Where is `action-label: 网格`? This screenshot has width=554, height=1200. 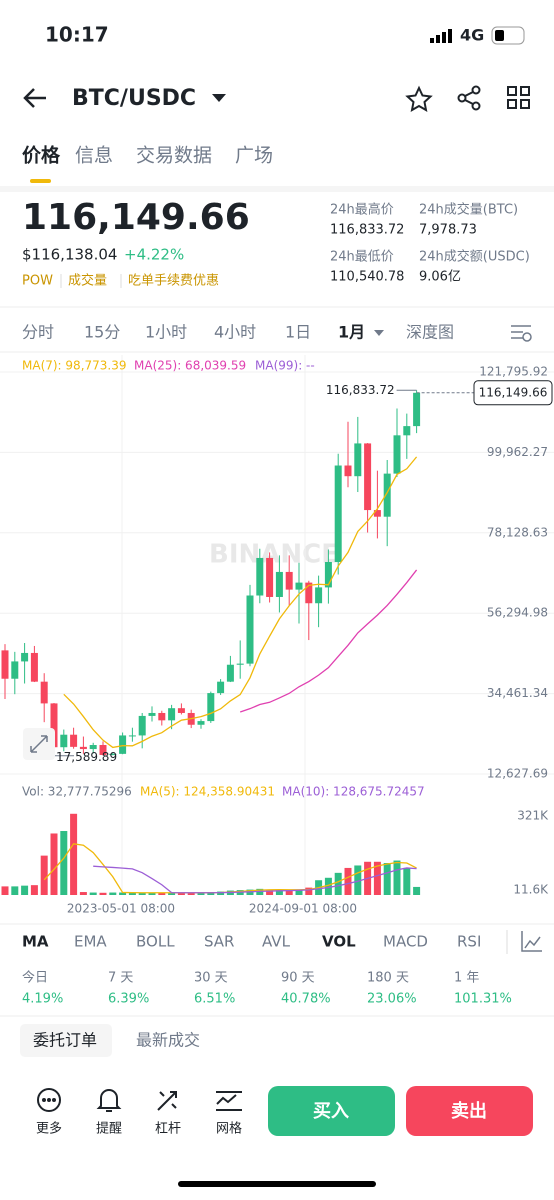
action-label: 网格 is located at coordinates (229, 1129).